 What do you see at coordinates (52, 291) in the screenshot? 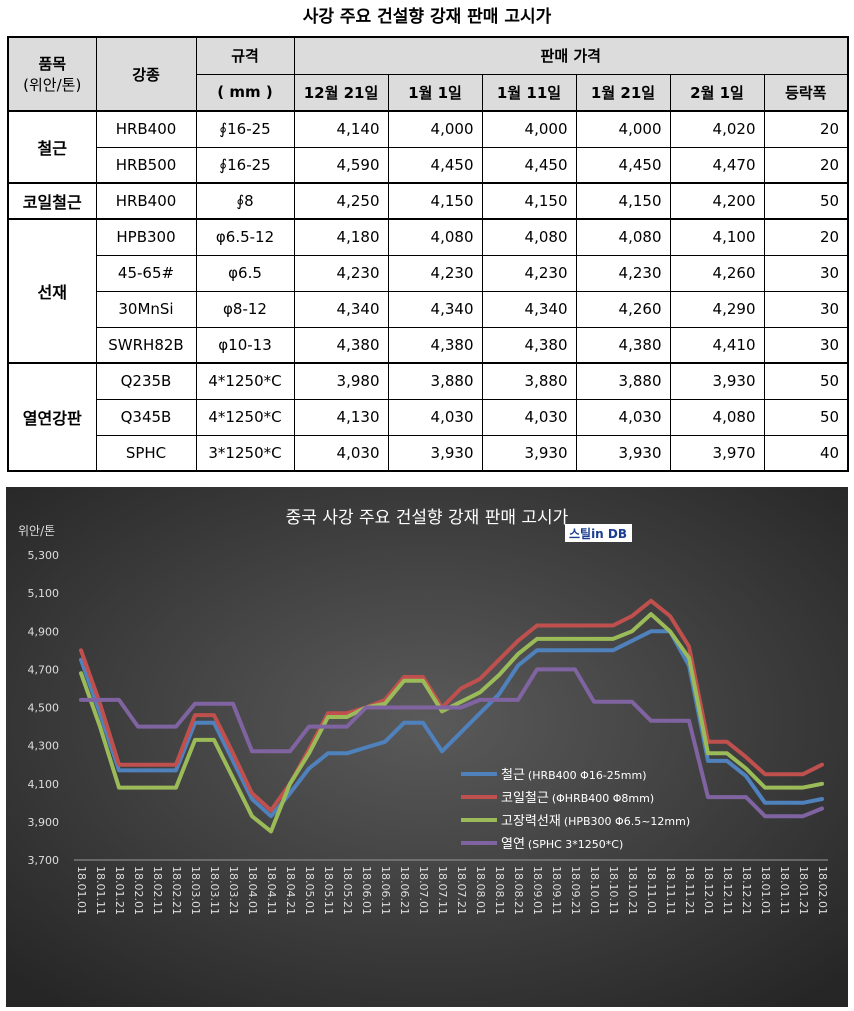
I see `category-cell: 선재` at bounding box center [52, 291].